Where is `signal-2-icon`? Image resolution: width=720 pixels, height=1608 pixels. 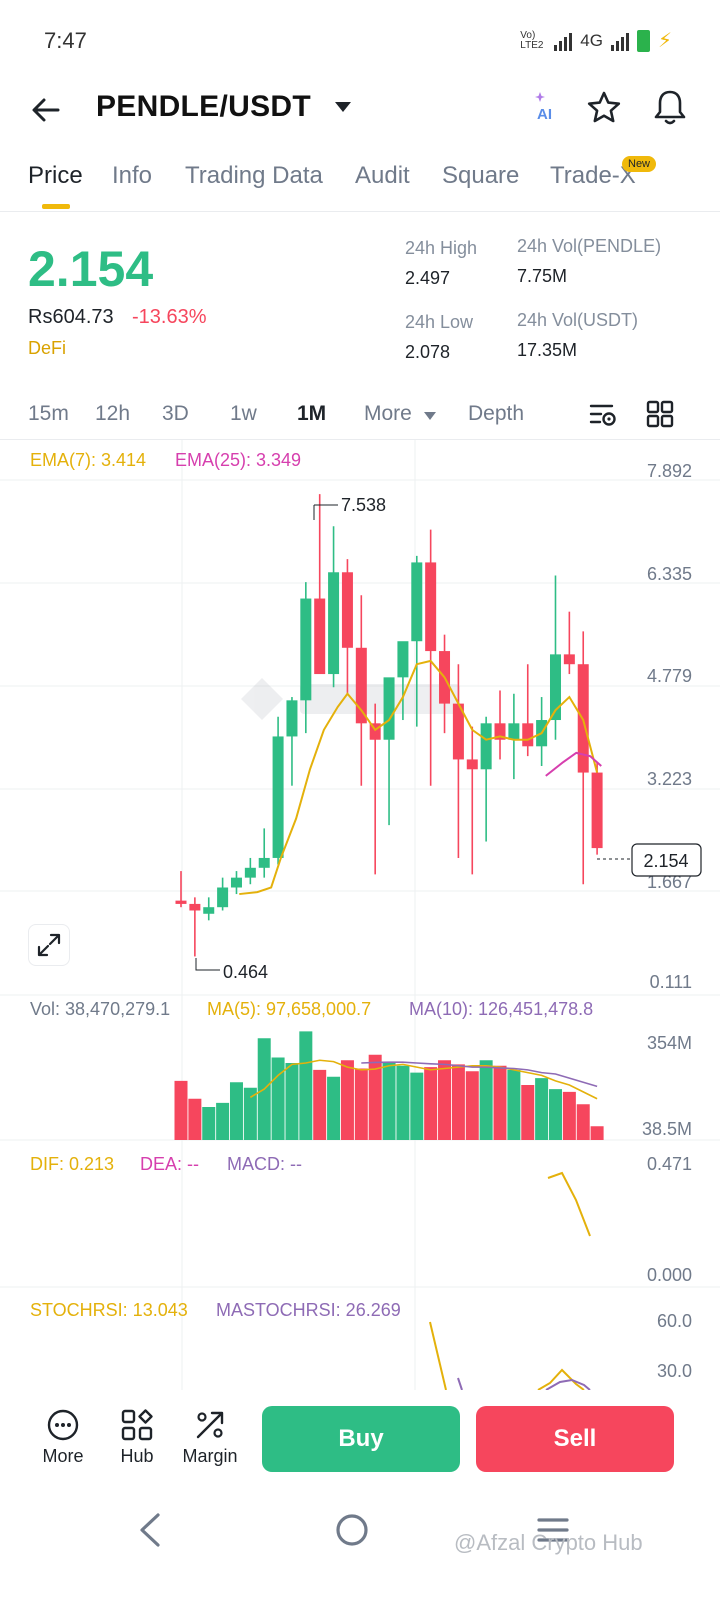
signal-2-icon is located at coordinates (619, 41).